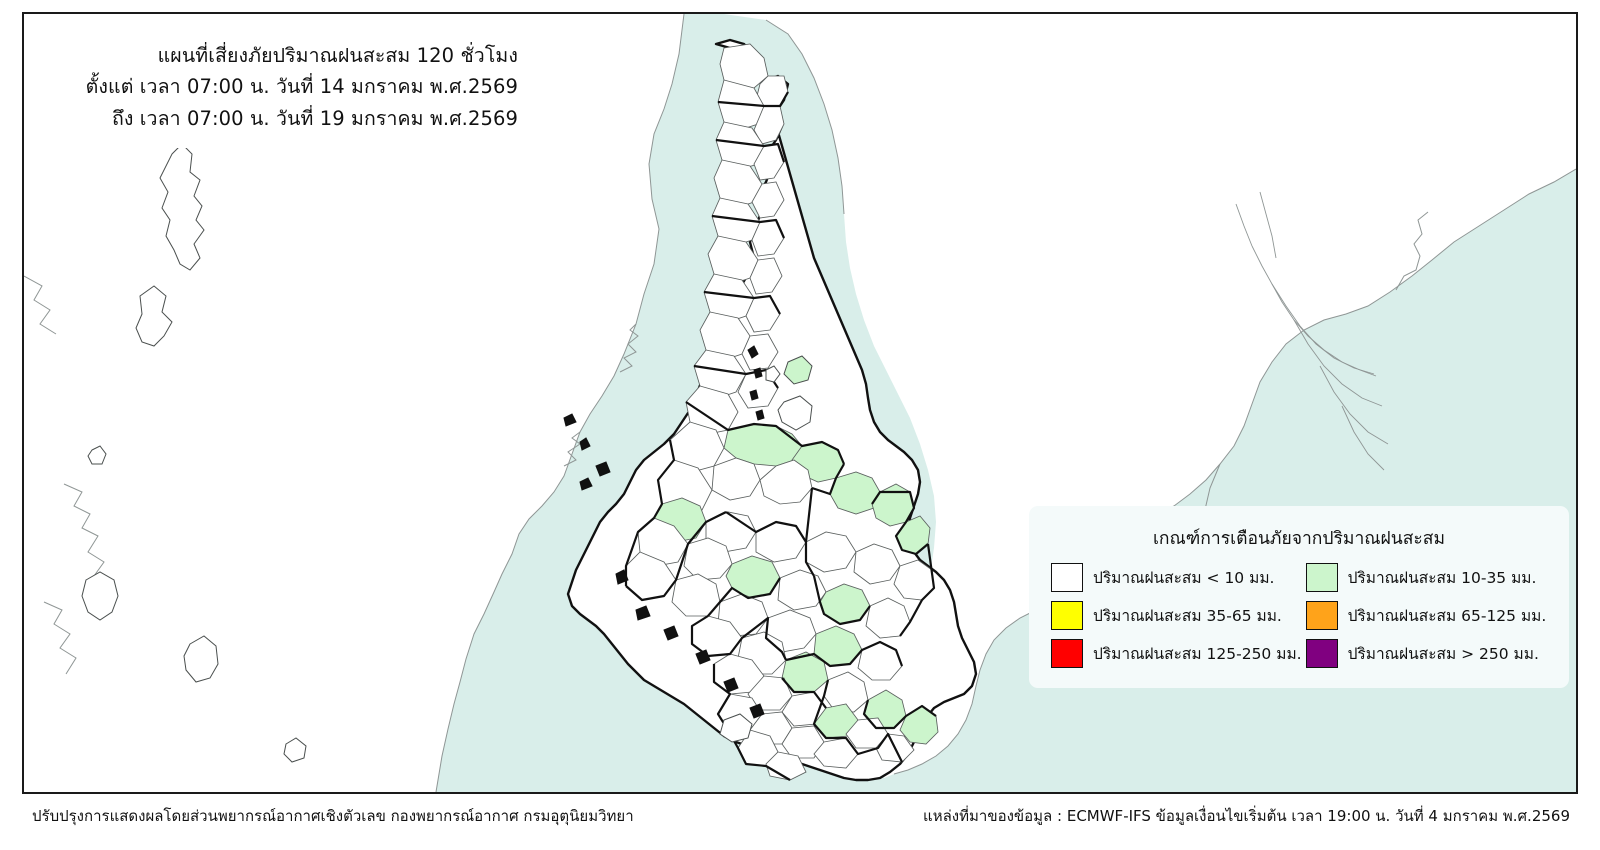  What do you see at coordinates (1338, 363) in the screenshot?
I see `river-mekong-branch-b` at bounding box center [1338, 363].